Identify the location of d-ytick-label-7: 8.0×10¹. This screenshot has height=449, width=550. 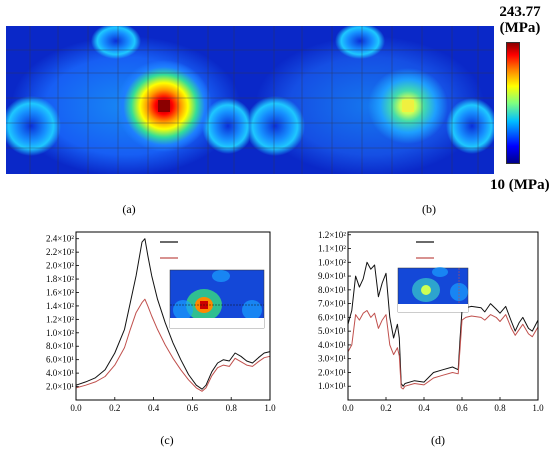
(332, 290).